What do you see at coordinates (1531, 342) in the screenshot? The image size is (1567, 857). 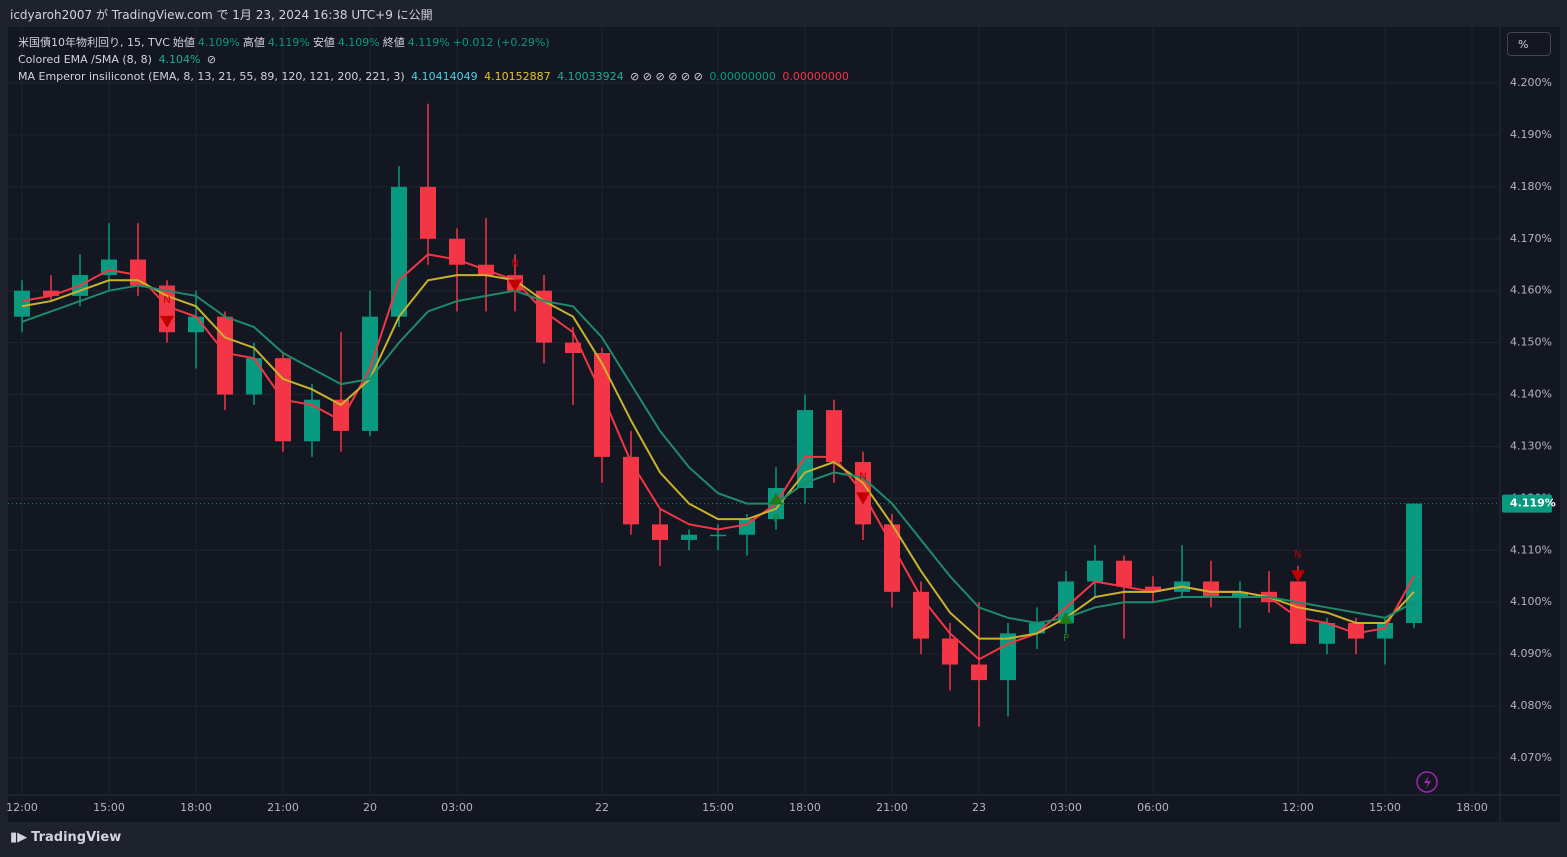 I see `y-tick-label: 4.150%` at bounding box center [1531, 342].